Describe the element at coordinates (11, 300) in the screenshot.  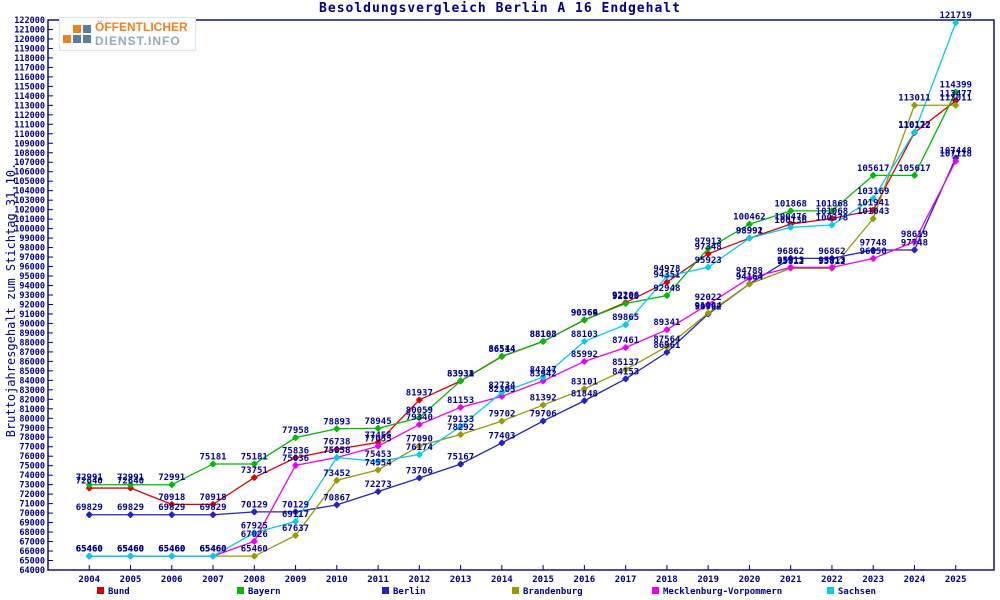
I see `y-axis-title: Bruttojahresgehalt zum Stichtag 31.10.` at that location.